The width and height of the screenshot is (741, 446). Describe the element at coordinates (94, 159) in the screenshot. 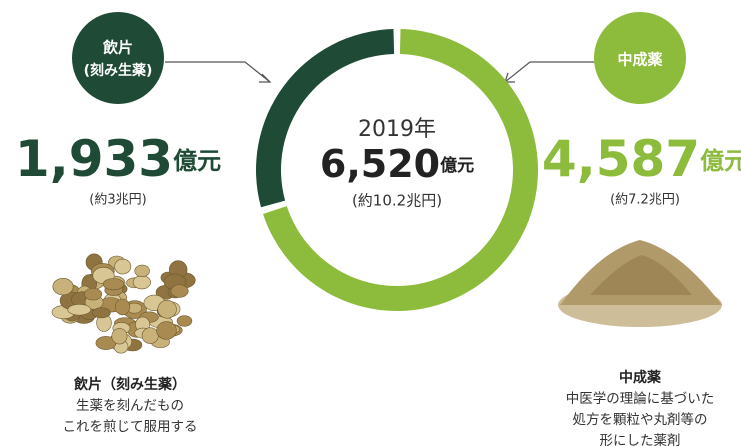

I see `value-label: 1,933` at that location.